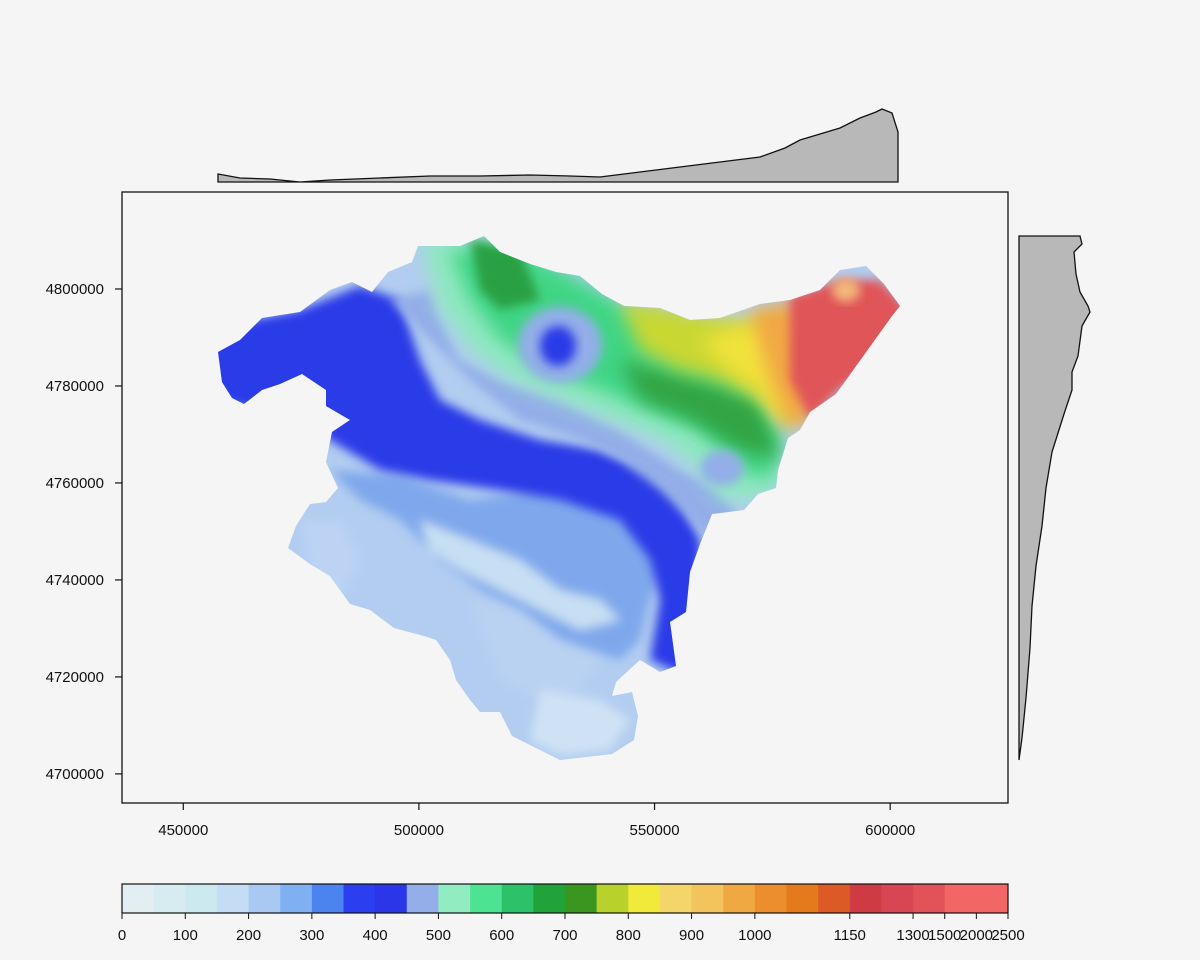 The height and width of the screenshot is (960, 1200). I want to click on y-tick-label: 4740000, so click(75, 580).